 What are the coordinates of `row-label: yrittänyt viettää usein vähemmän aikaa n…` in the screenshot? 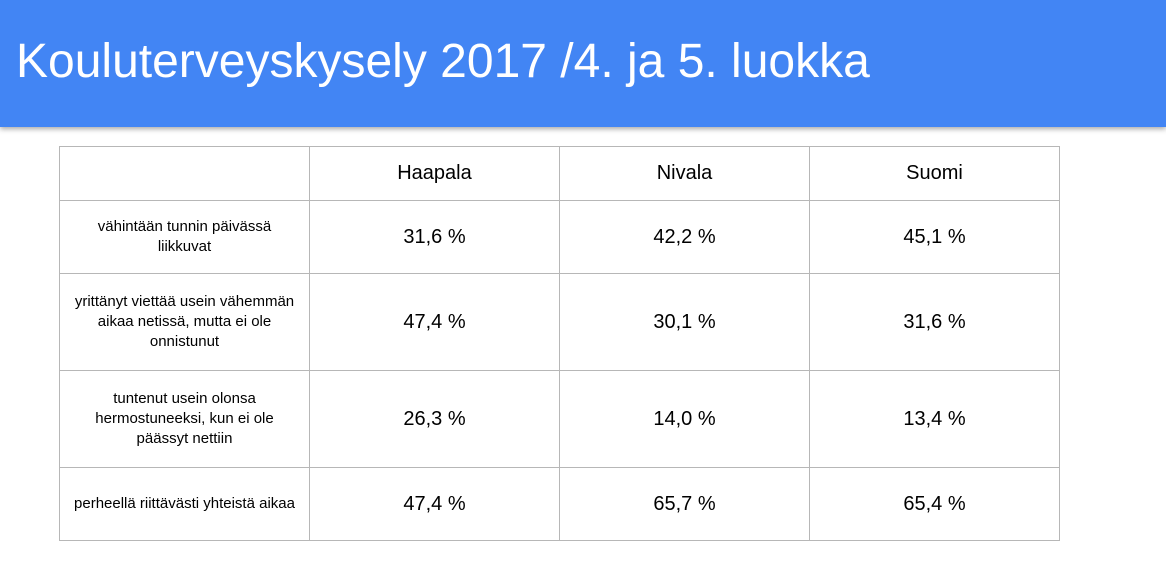 It's located at (184, 322).